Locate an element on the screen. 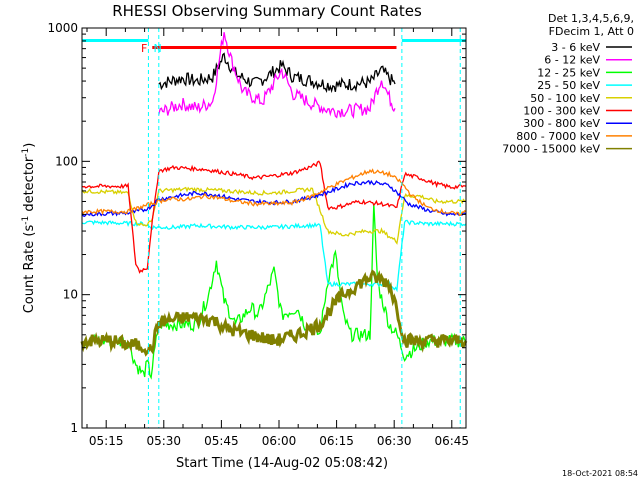 The height and width of the screenshot is (480, 640). legend-label: 100 - 300 keV is located at coordinates (561, 111).